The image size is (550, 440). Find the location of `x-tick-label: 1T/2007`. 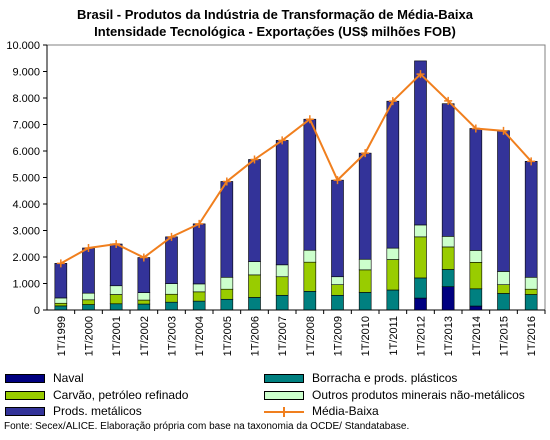

x-tick-label: 1T/2007 is located at coordinates (283, 336).